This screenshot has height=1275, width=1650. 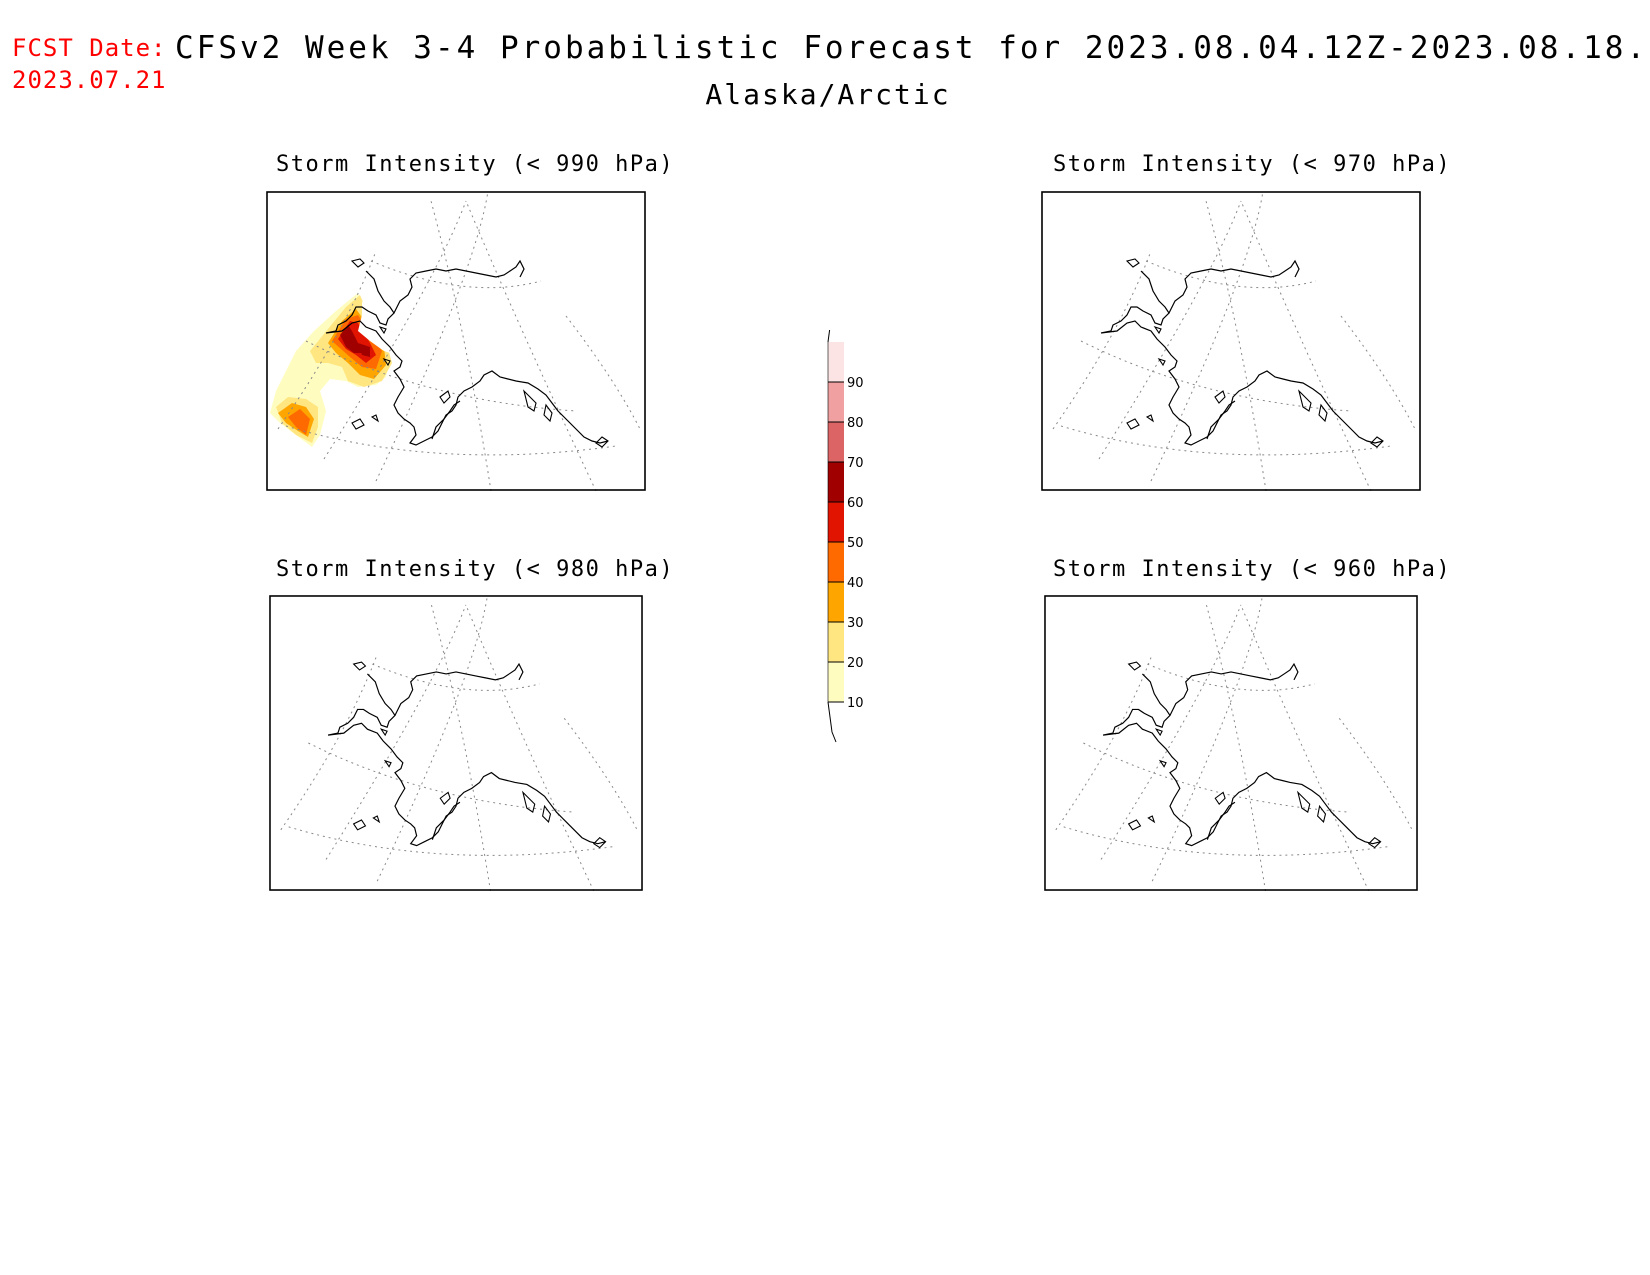 I want to click on fcst-date-label: FCST Date:, so click(x=89, y=48).